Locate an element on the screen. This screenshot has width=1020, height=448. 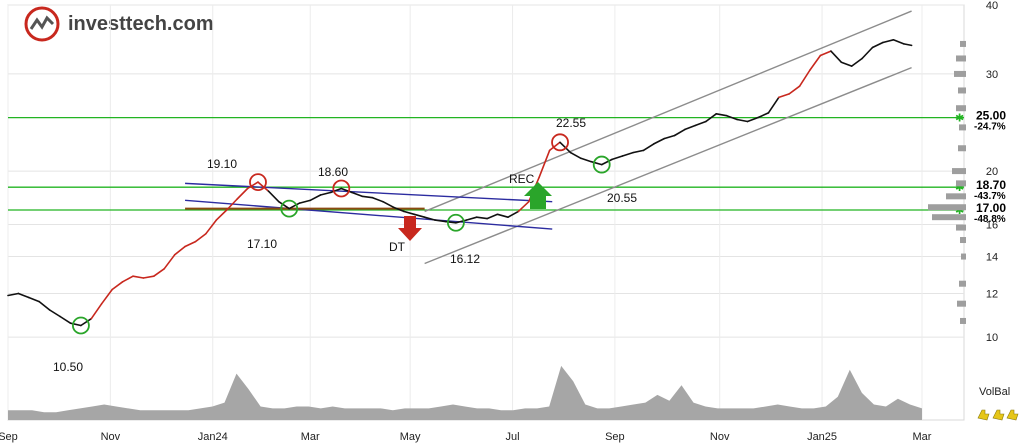
y-tick-label: 10 is located at coordinates (992, 338).